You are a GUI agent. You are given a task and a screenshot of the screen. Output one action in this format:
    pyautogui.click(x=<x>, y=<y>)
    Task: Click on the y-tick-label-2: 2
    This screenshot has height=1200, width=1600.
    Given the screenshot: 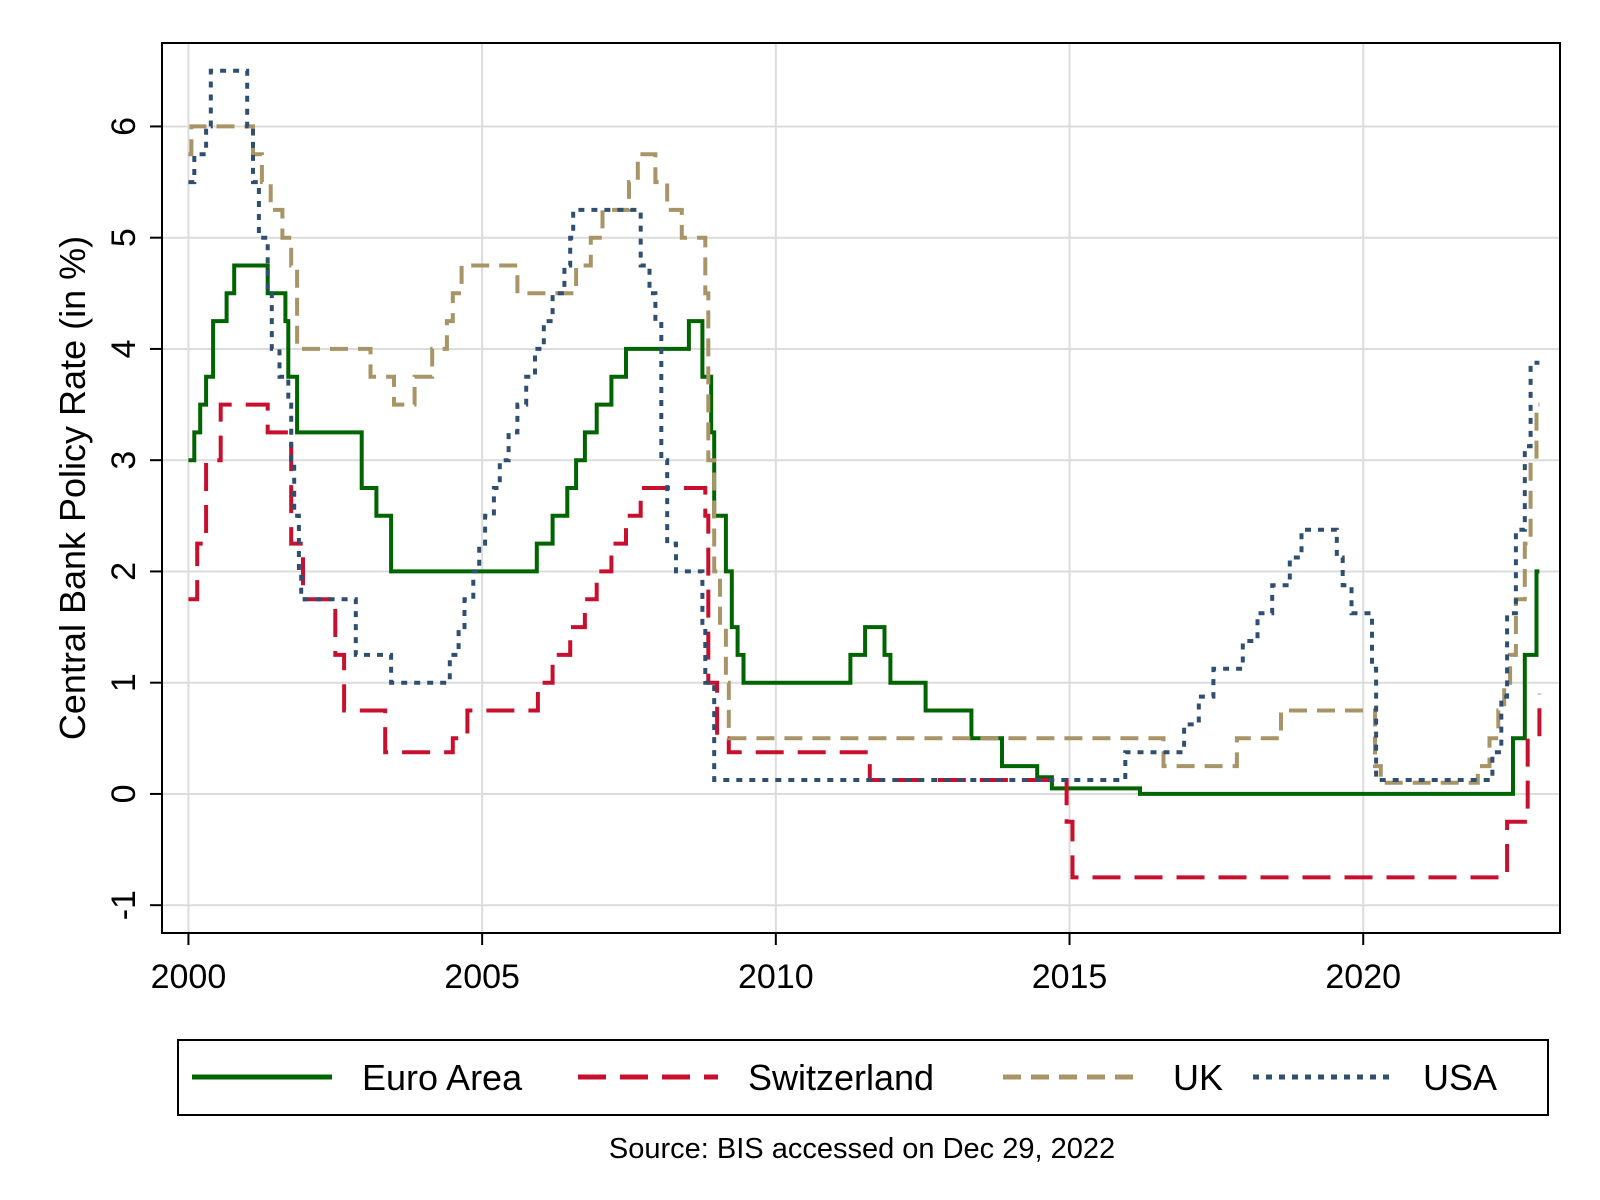 What is the action you would take?
    pyautogui.click(x=124, y=571)
    